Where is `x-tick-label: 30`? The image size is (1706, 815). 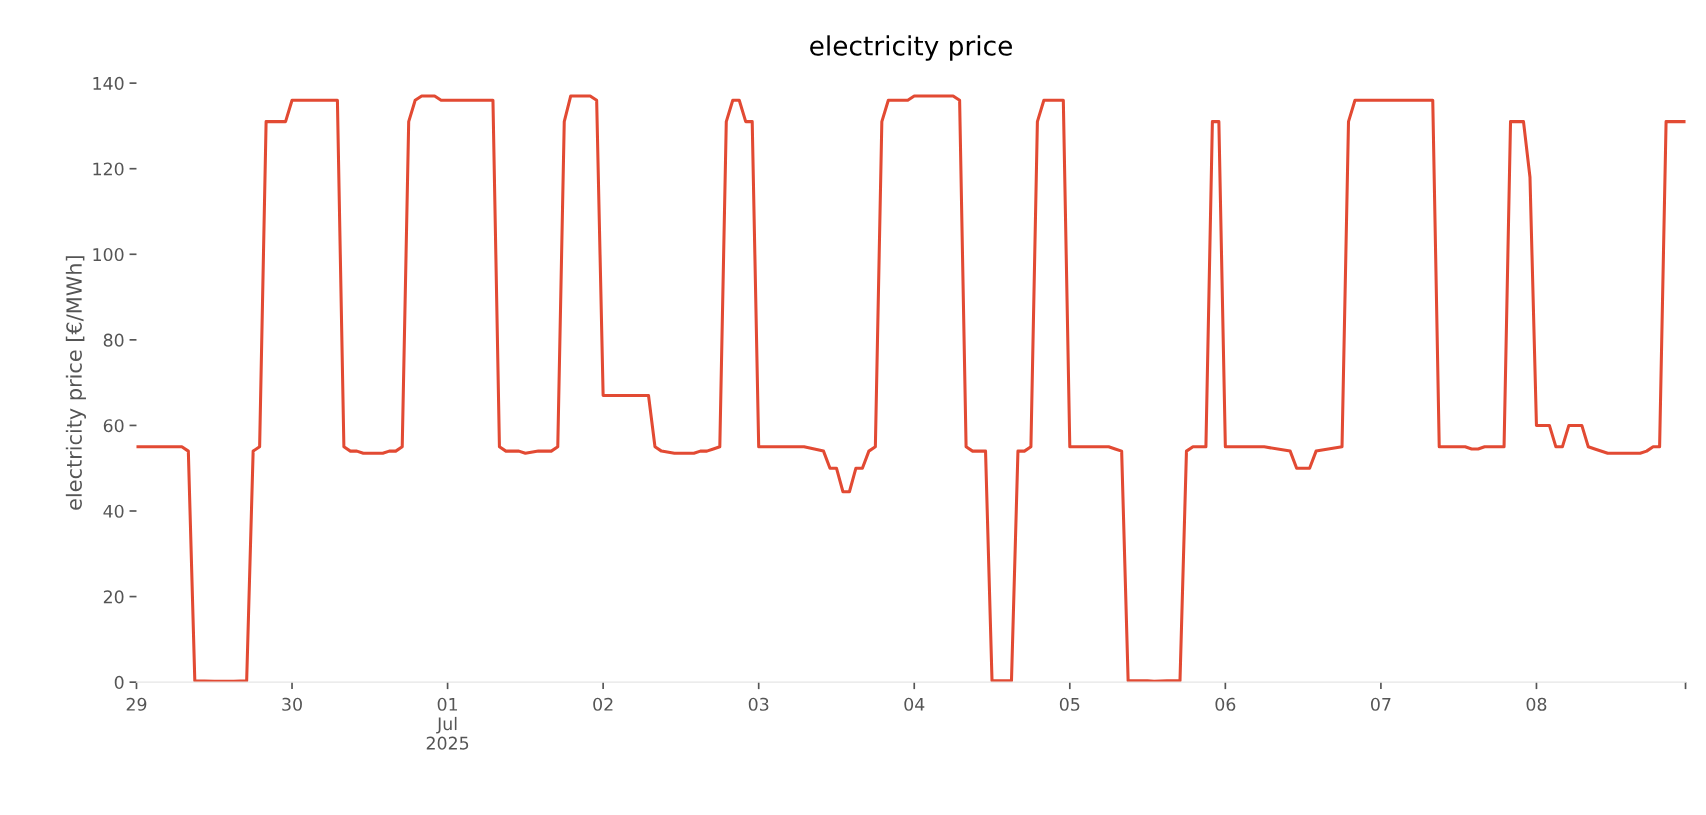 x-tick-label: 30 is located at coordinates (292, 704).